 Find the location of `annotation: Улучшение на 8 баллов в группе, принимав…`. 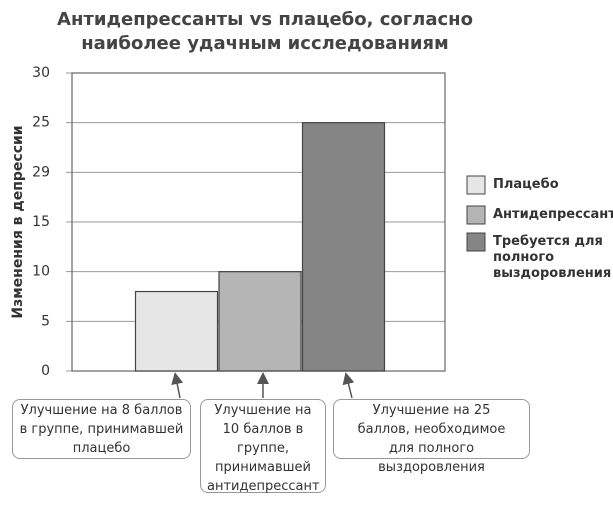

annotation: Улучшение на 8 баллов в группе, принимав… is located at coordinates (101, 429).